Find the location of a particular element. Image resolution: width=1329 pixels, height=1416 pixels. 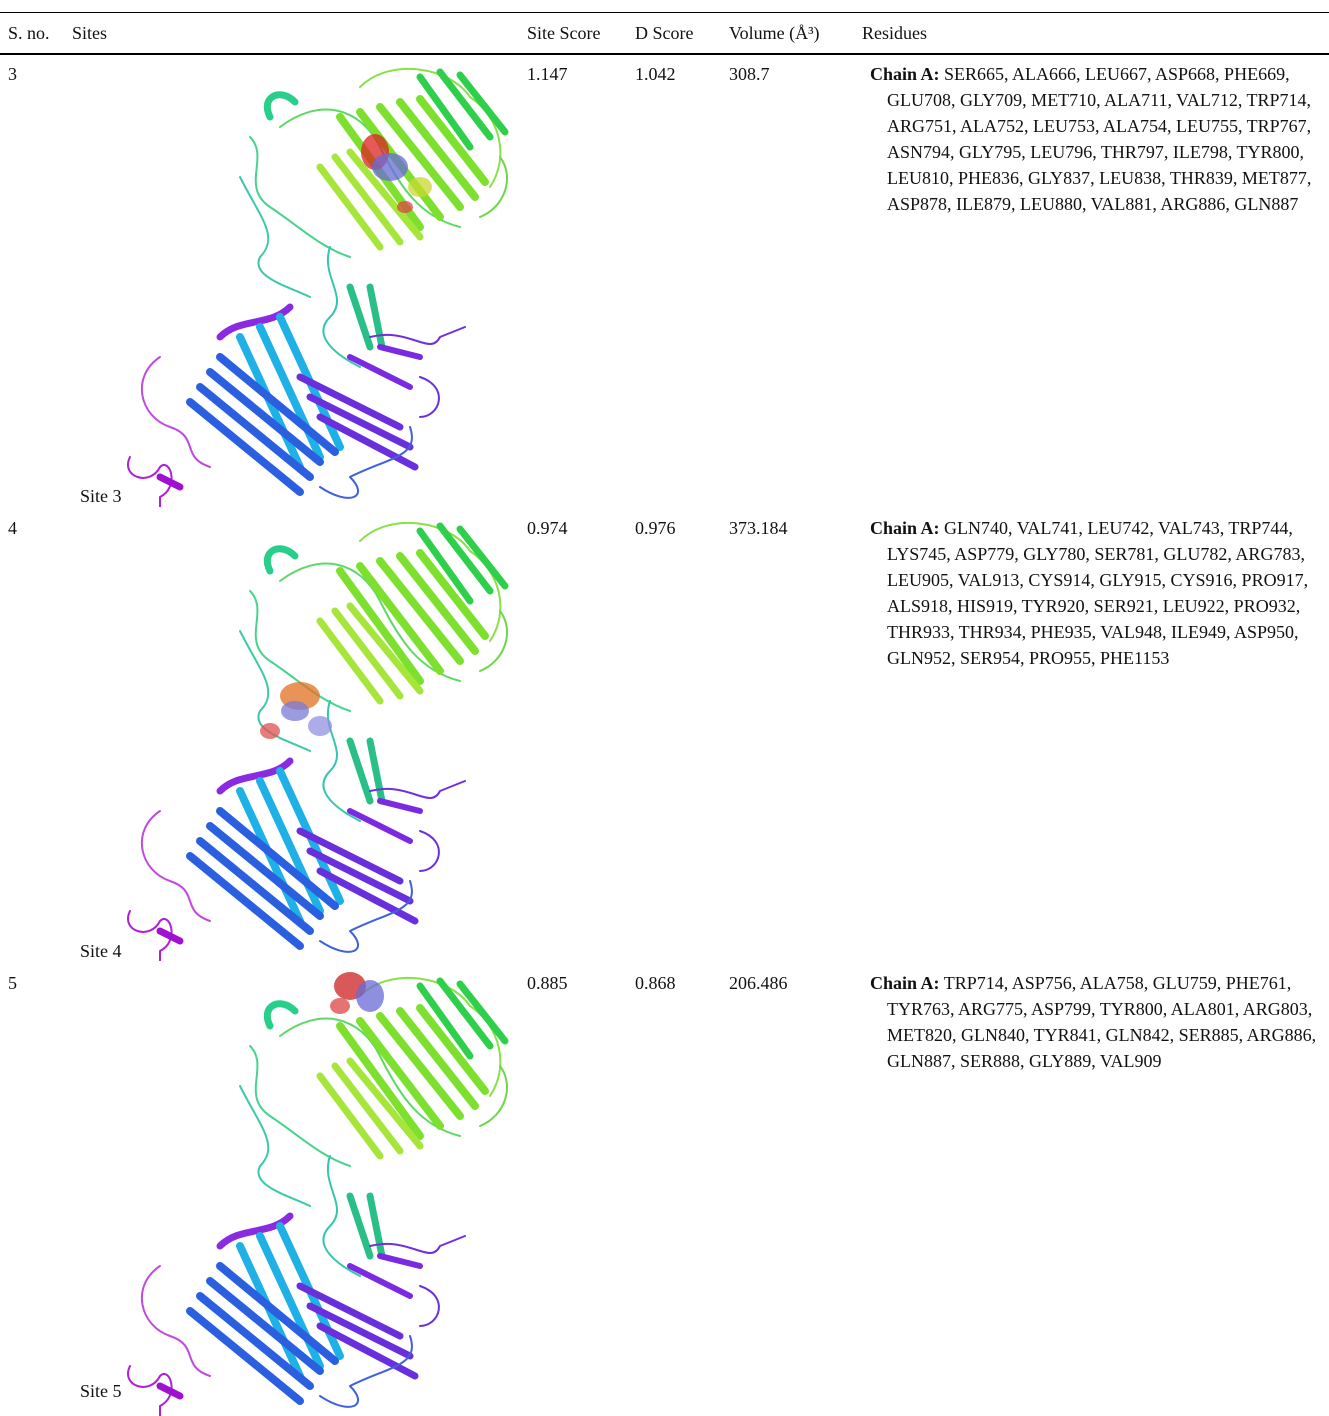

volume: 373.184 is located at coordinates (758, 528).